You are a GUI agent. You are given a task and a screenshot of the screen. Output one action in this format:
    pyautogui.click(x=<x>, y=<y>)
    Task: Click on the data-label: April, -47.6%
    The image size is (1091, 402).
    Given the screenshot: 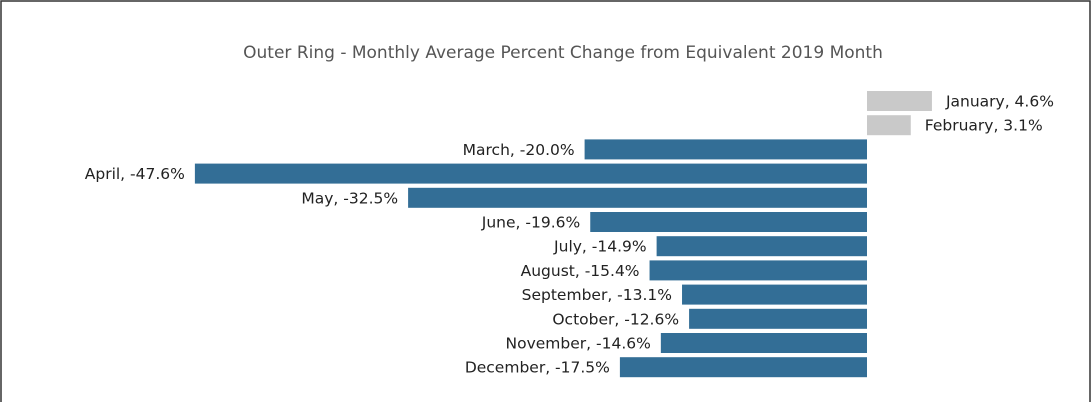 What is the action you would take?
    pyautogui.click(x=135, y=174)
    